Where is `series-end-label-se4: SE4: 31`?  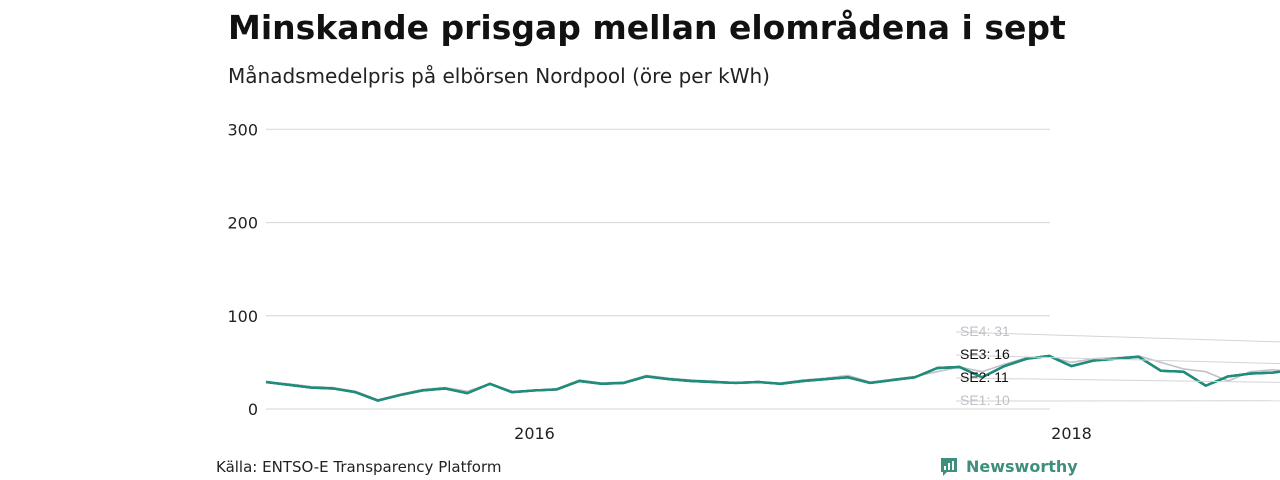
series-end-label-se4: SE4: 31 is located at coordinates (985, 331).